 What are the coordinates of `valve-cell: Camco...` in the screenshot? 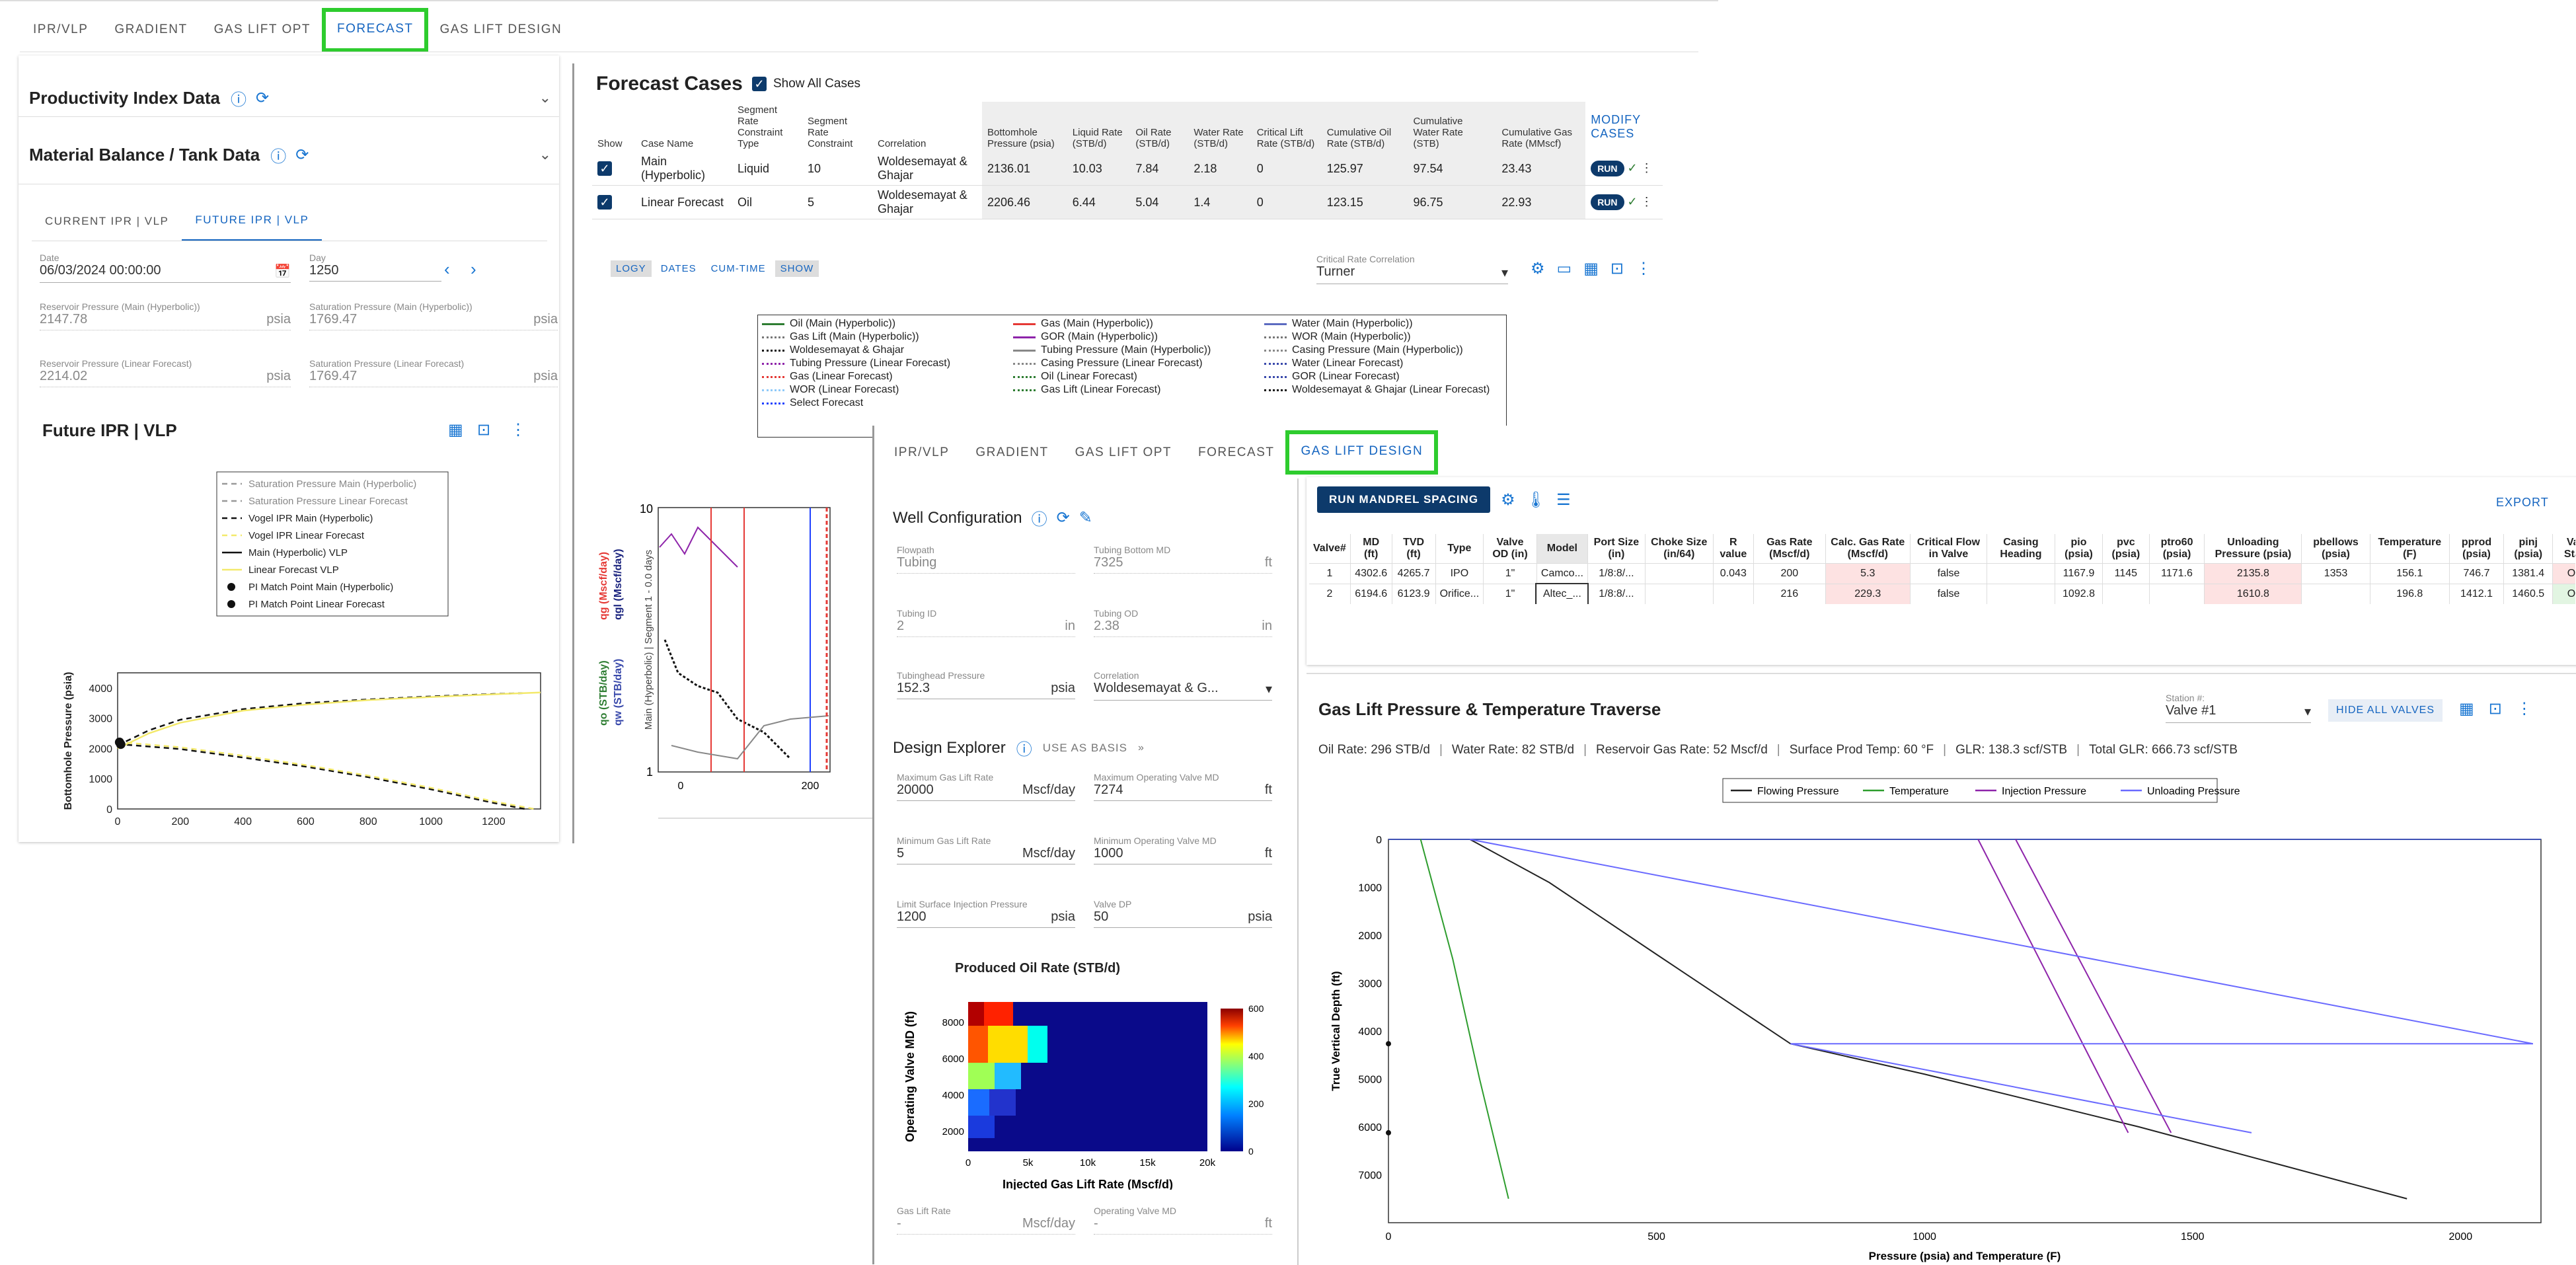 It's located at (1562, 573).